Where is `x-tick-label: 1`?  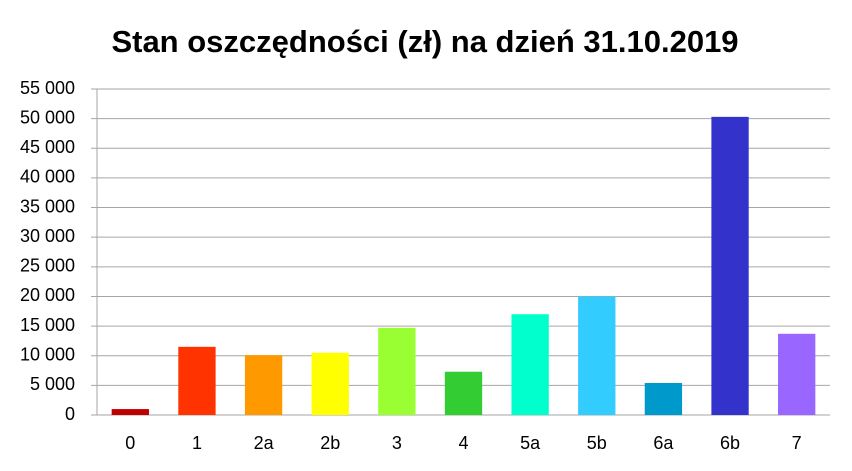
x-tick-label: 1 is located at coordinates (197, 443).